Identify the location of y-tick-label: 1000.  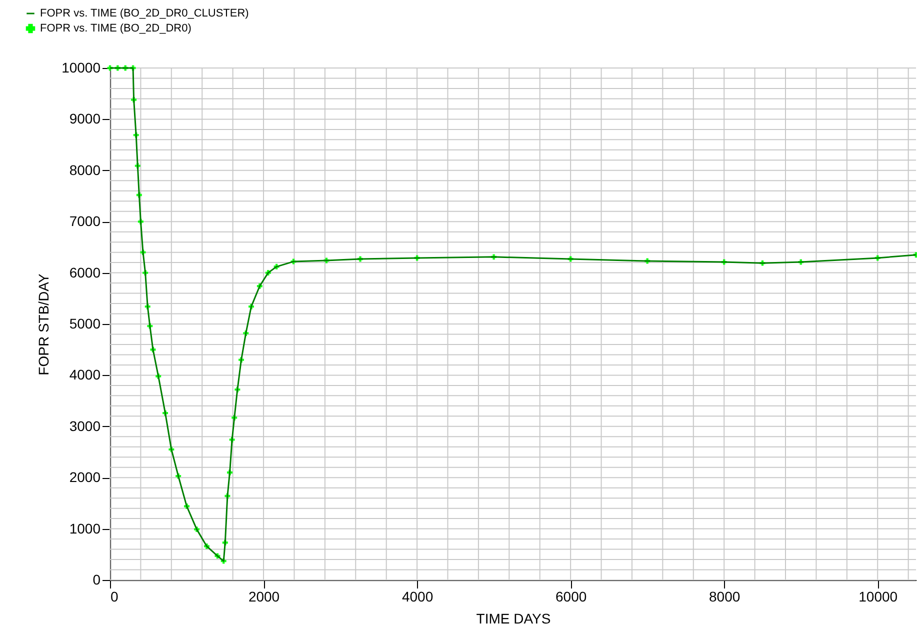
(85, 528).